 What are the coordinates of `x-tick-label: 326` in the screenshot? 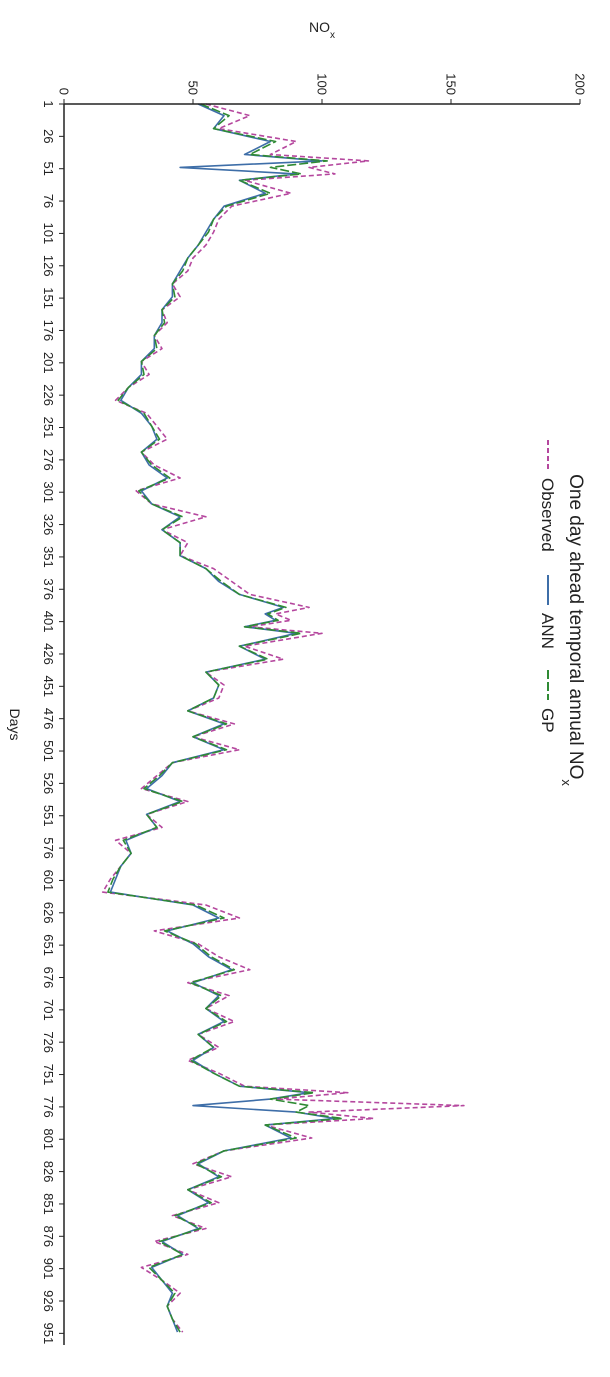 It's located at (48, 525).